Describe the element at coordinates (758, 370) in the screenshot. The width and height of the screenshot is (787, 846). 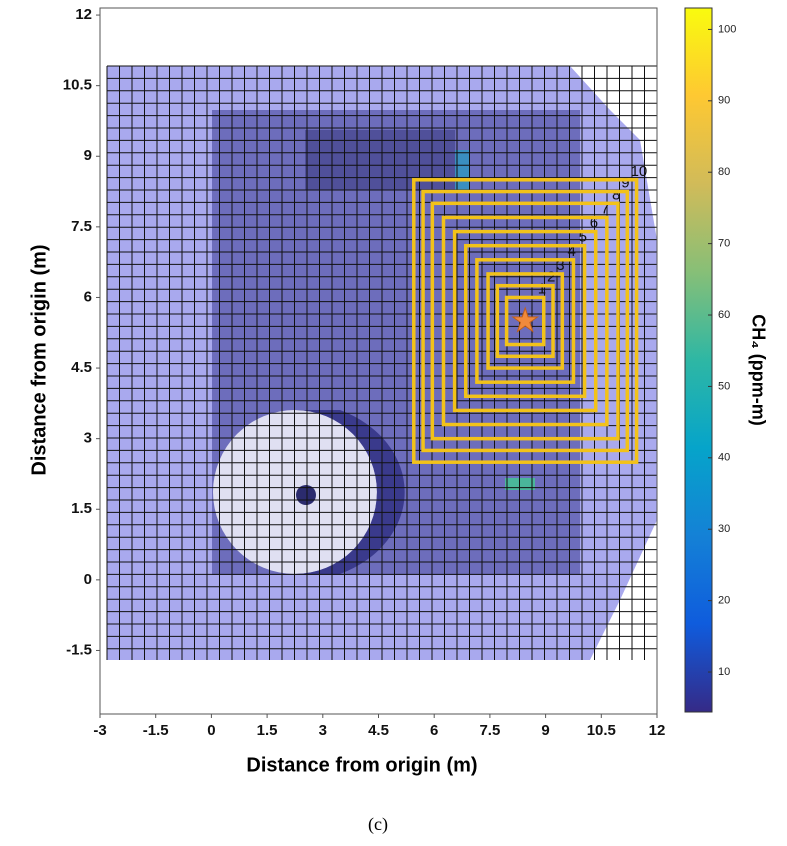
I see `colorbar-title: CH₄ (ppm-m)` at that location.